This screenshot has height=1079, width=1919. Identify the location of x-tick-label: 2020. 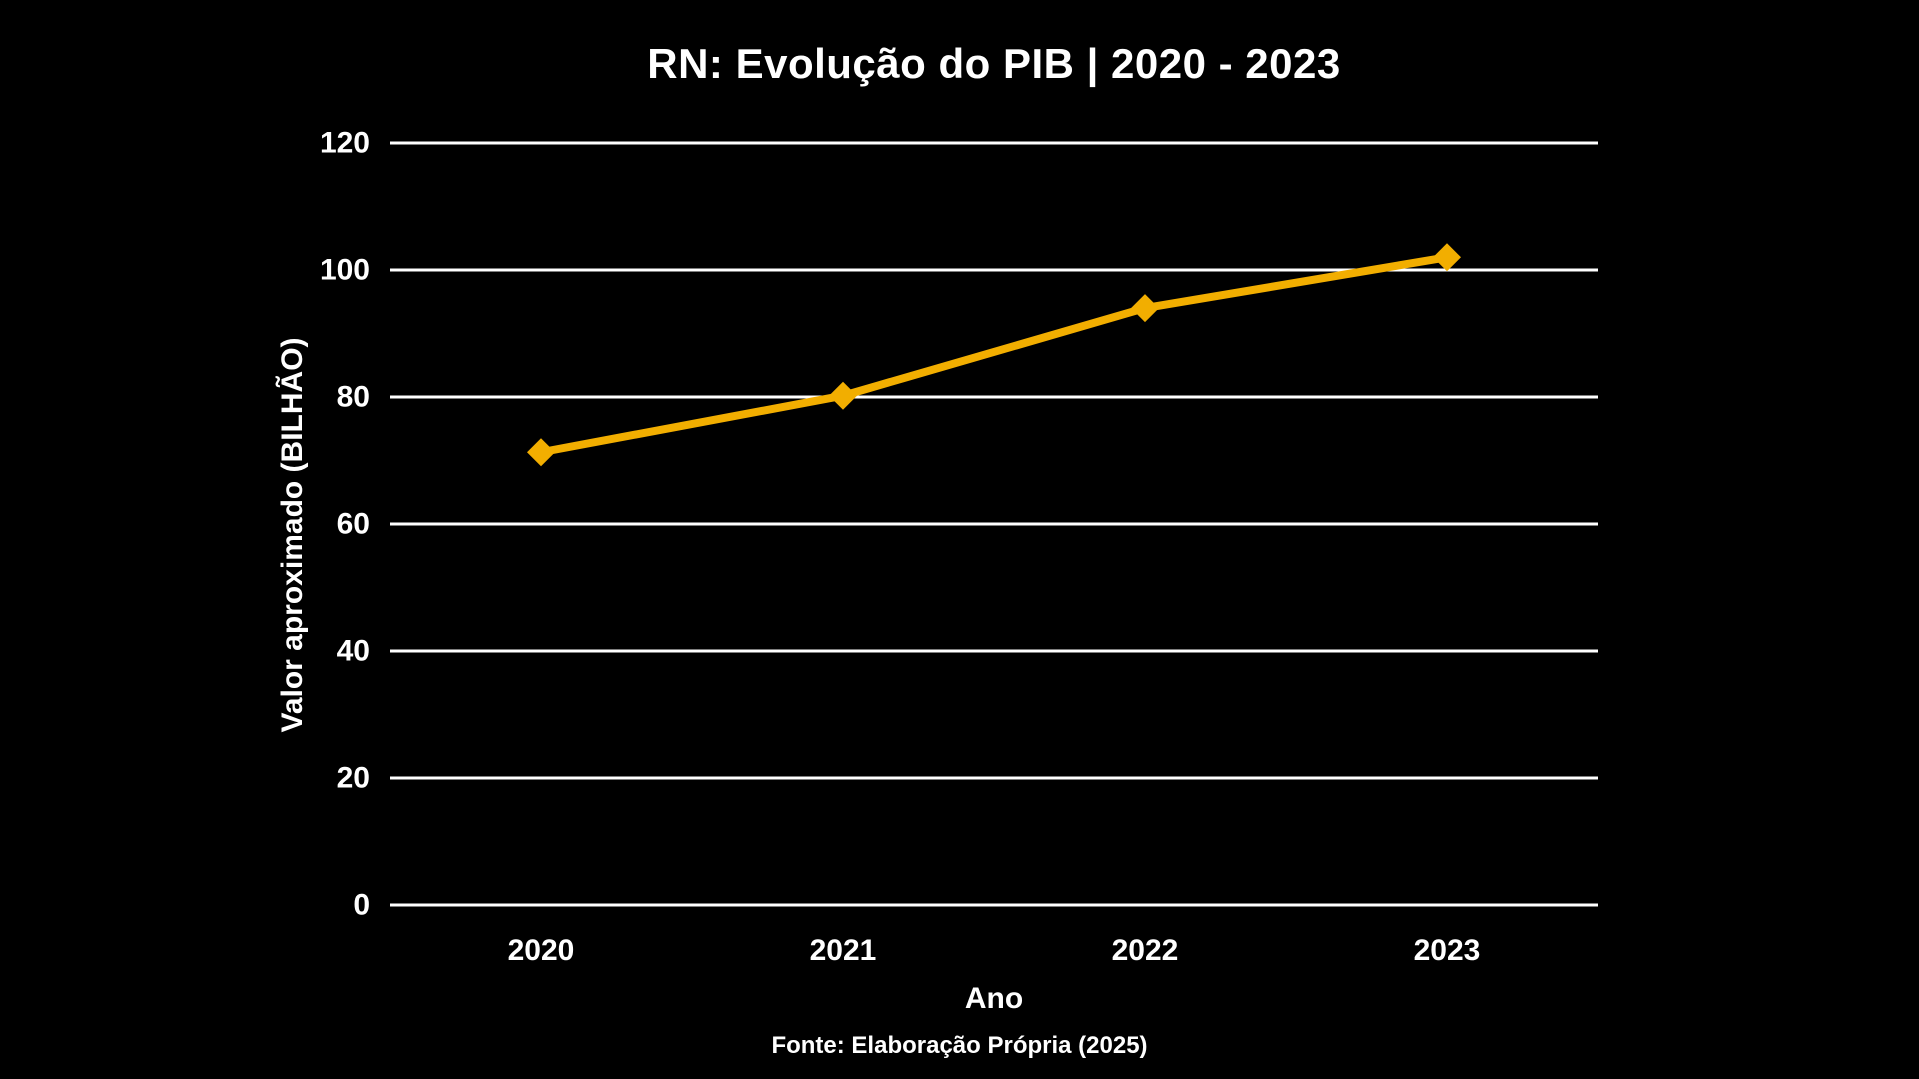
(541, 950).